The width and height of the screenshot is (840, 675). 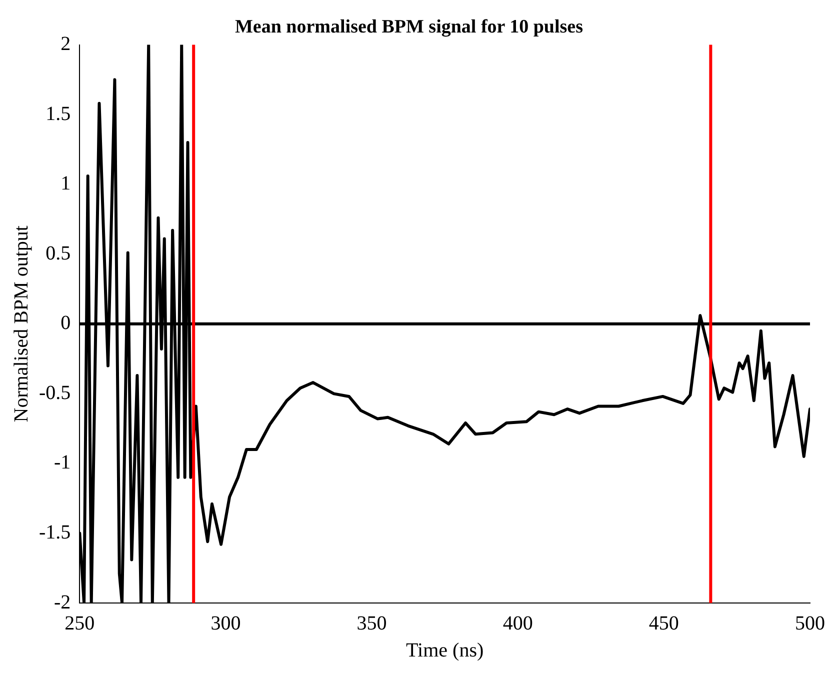 What do you see at coordinates (65, 44) in the screenshot?
I see `y-tick-label: 2` at bounding box center [65, 44].